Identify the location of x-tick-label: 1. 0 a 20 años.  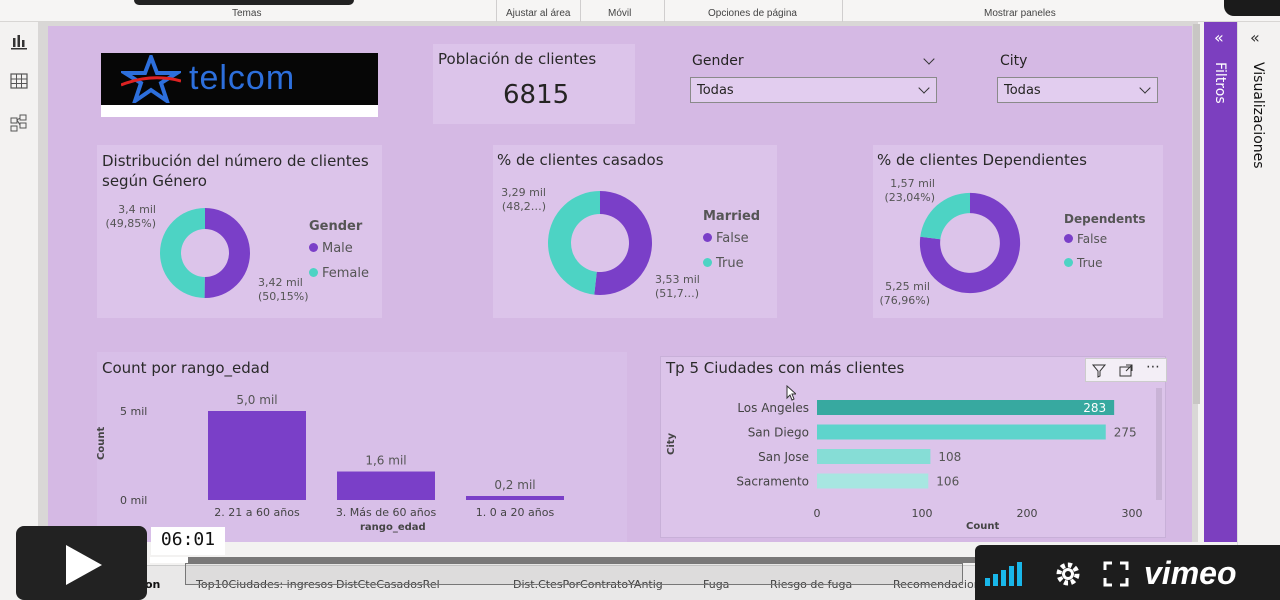
(515, 512).